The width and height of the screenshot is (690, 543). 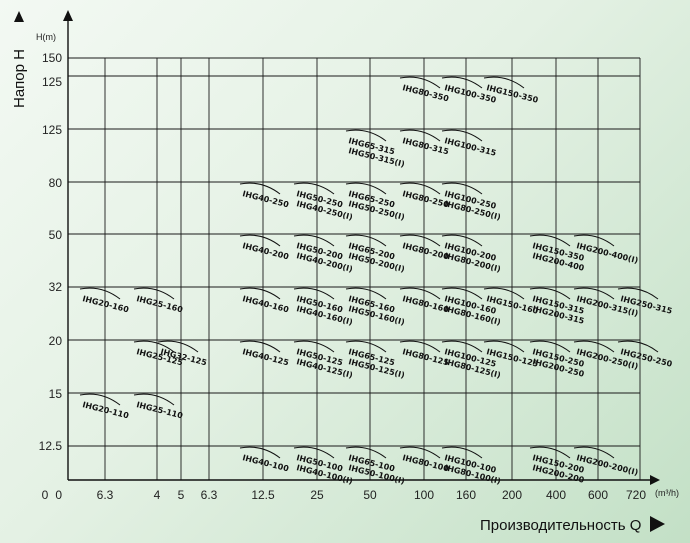 I want to click on y-axis-arrow-icon, so click(x=68, y=15).